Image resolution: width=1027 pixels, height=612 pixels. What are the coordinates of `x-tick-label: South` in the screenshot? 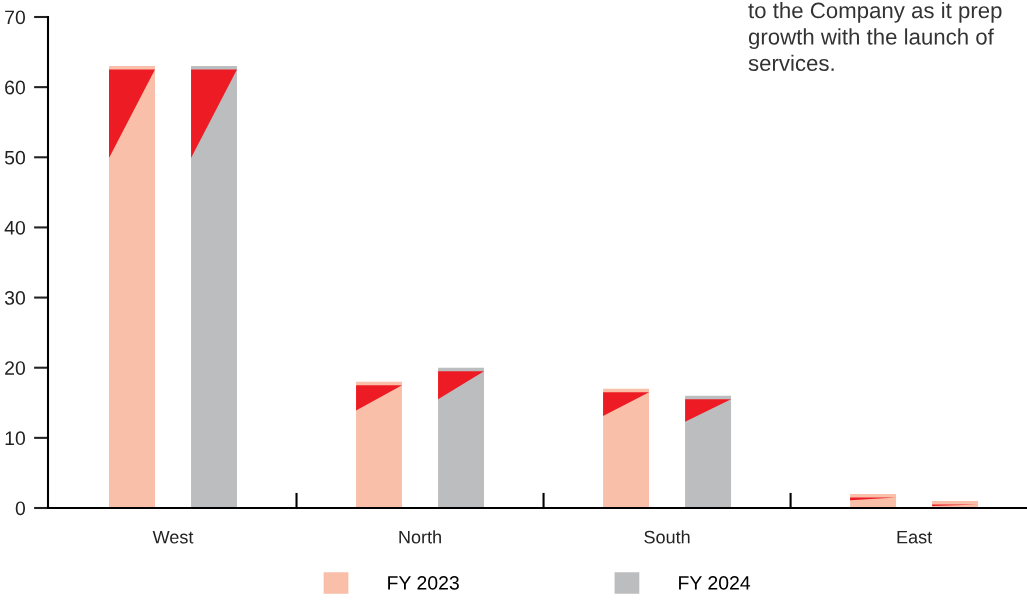 It's located at (667, 537).